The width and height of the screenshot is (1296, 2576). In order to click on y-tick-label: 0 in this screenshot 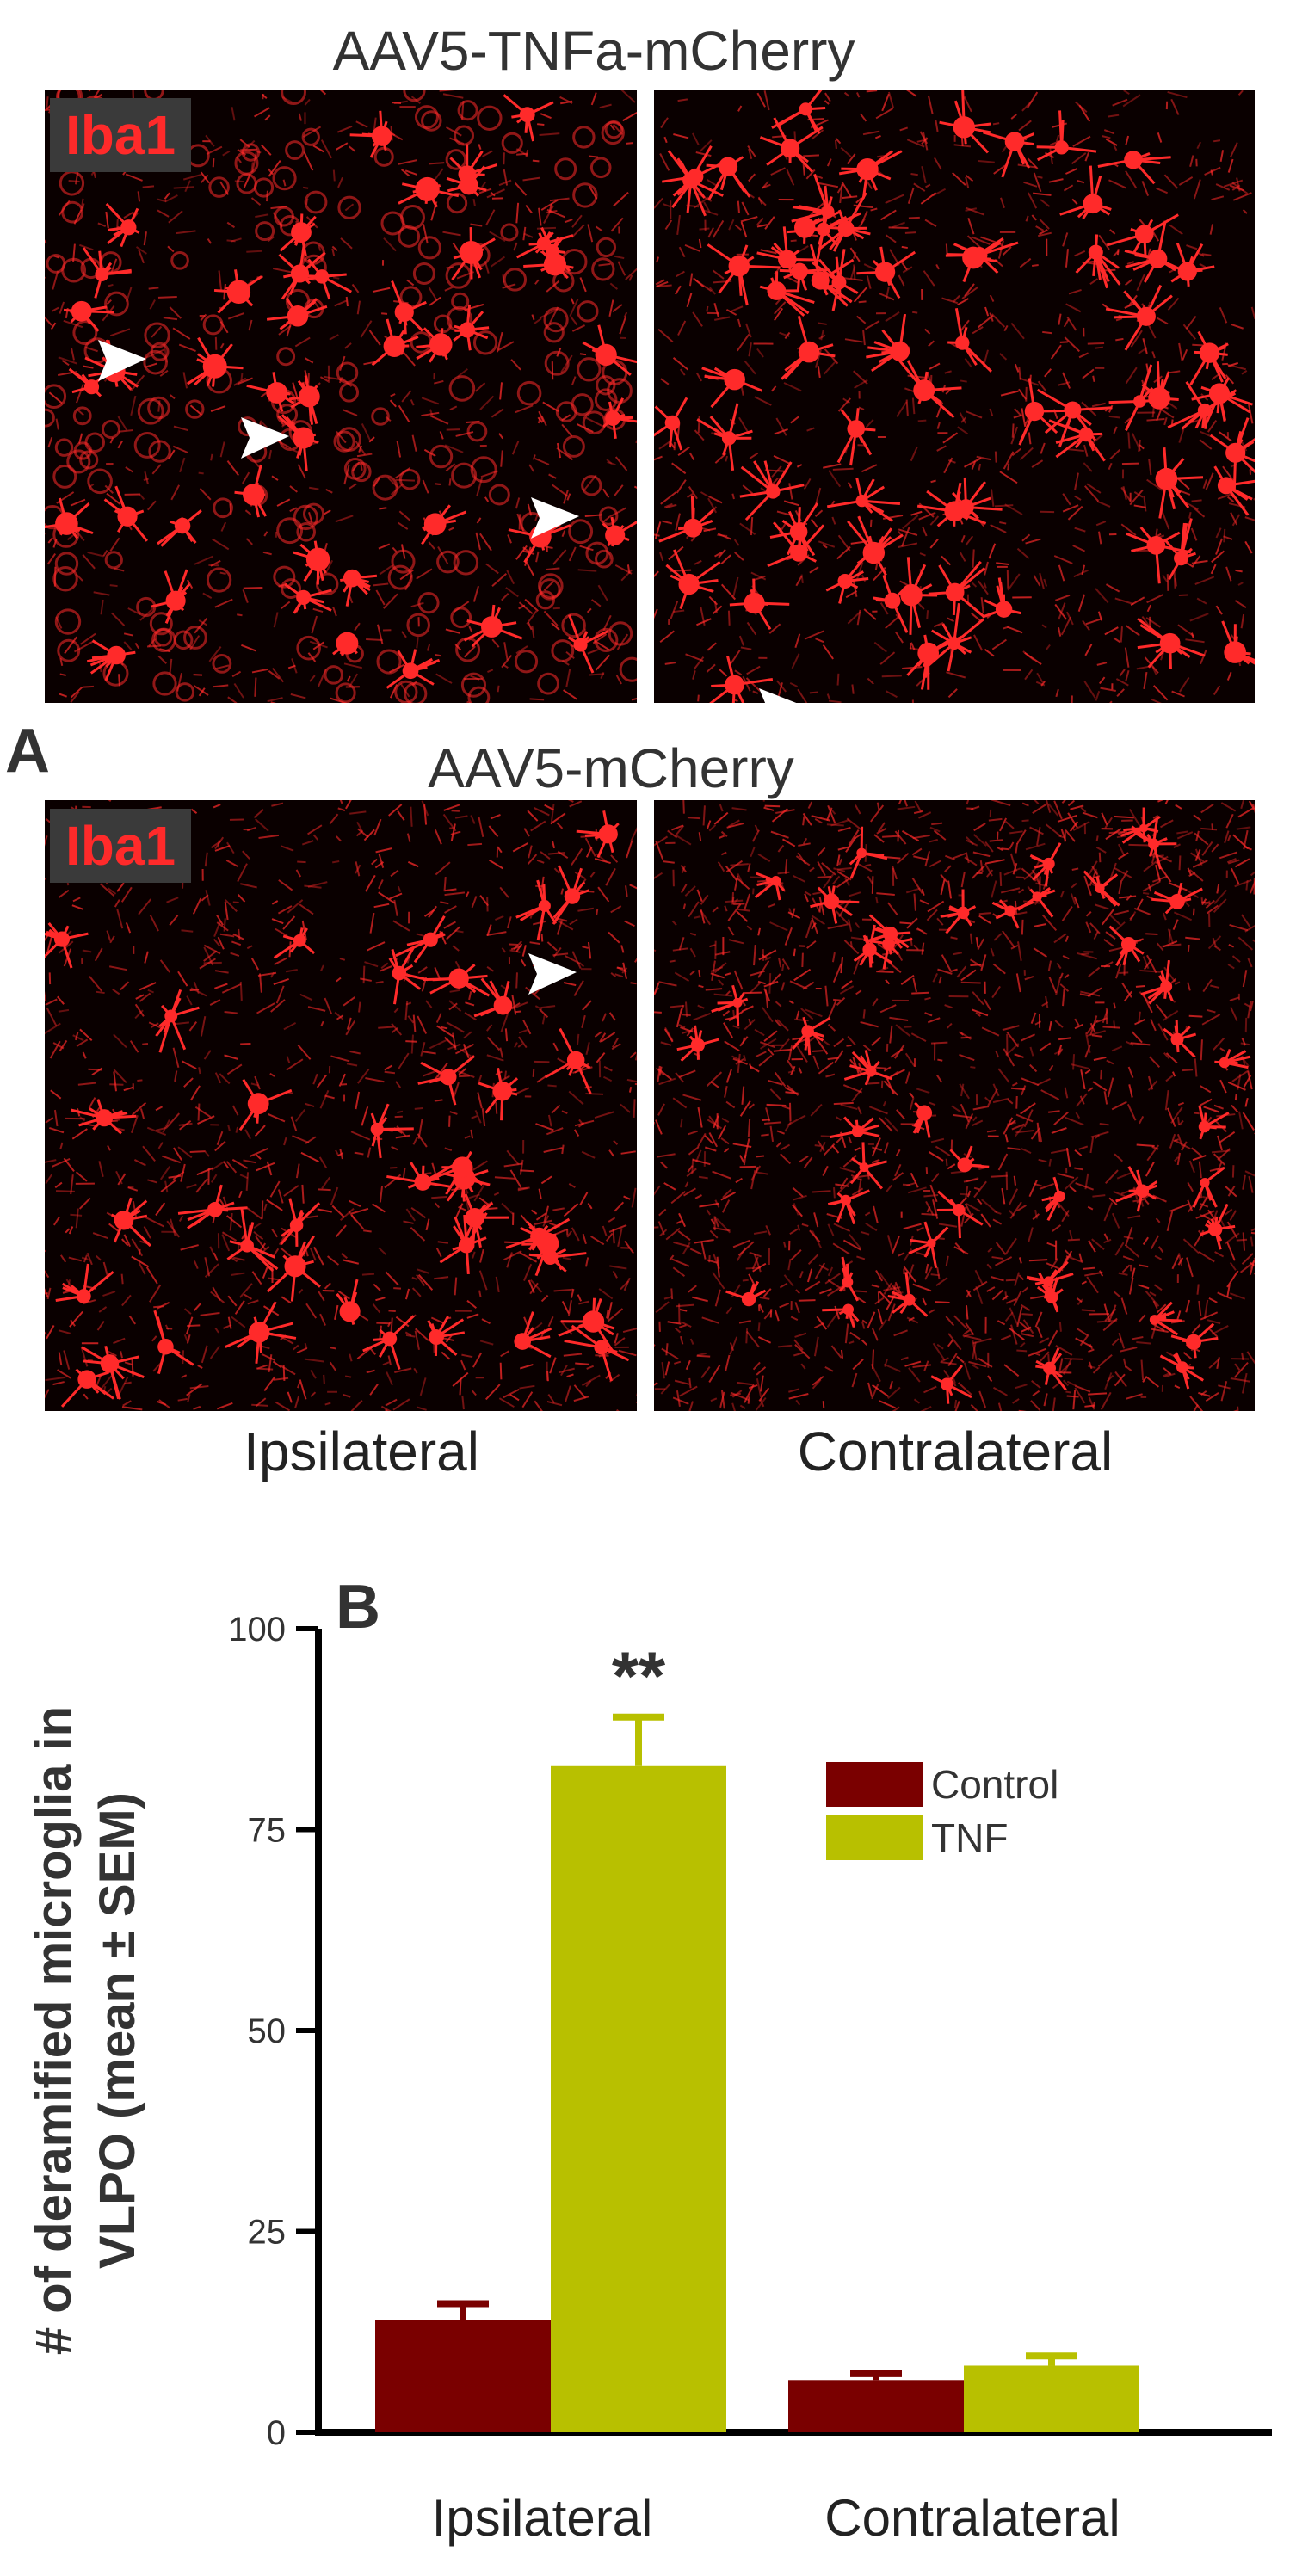, I will do `click(276, 2433)`.